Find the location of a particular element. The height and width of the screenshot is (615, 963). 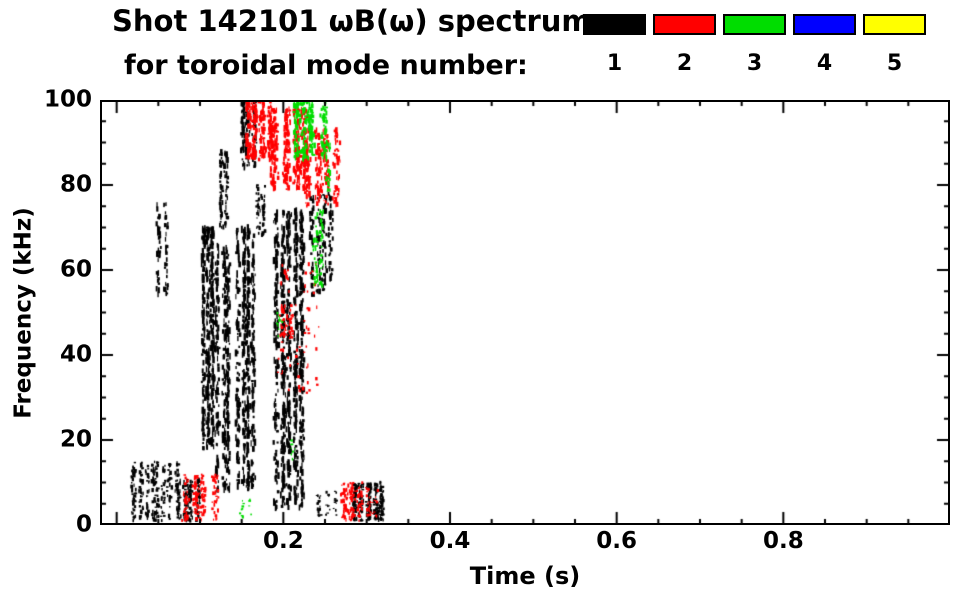

legend-mode-number: 5 is located at coordinates (894, 63).